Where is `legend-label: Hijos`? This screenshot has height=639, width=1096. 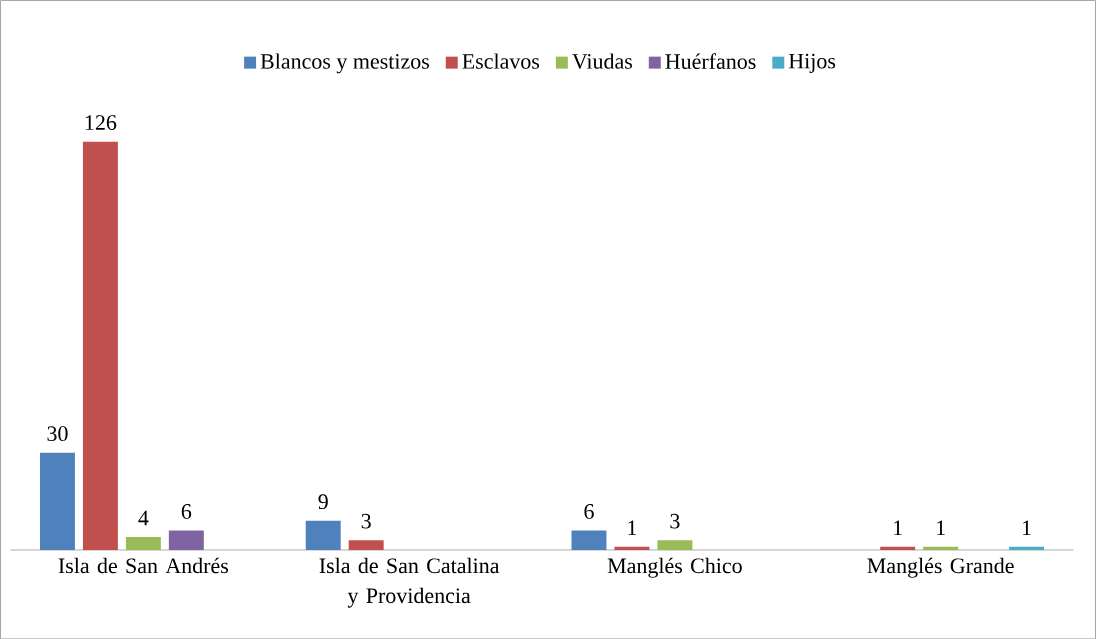 legend-label: Hijos is located at coordinates (812, 63).